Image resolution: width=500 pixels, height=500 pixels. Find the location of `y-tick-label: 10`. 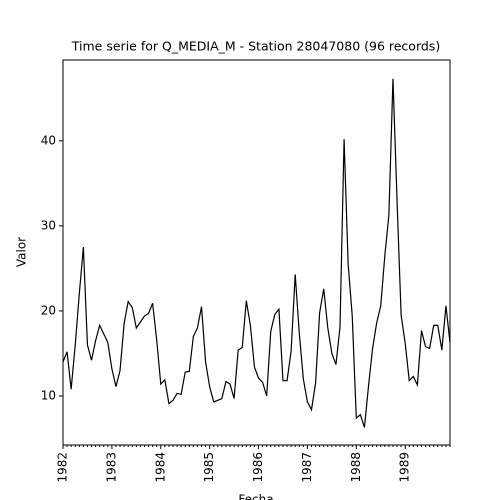

y-tick-label: 10 is located at coordinates (48, 396).